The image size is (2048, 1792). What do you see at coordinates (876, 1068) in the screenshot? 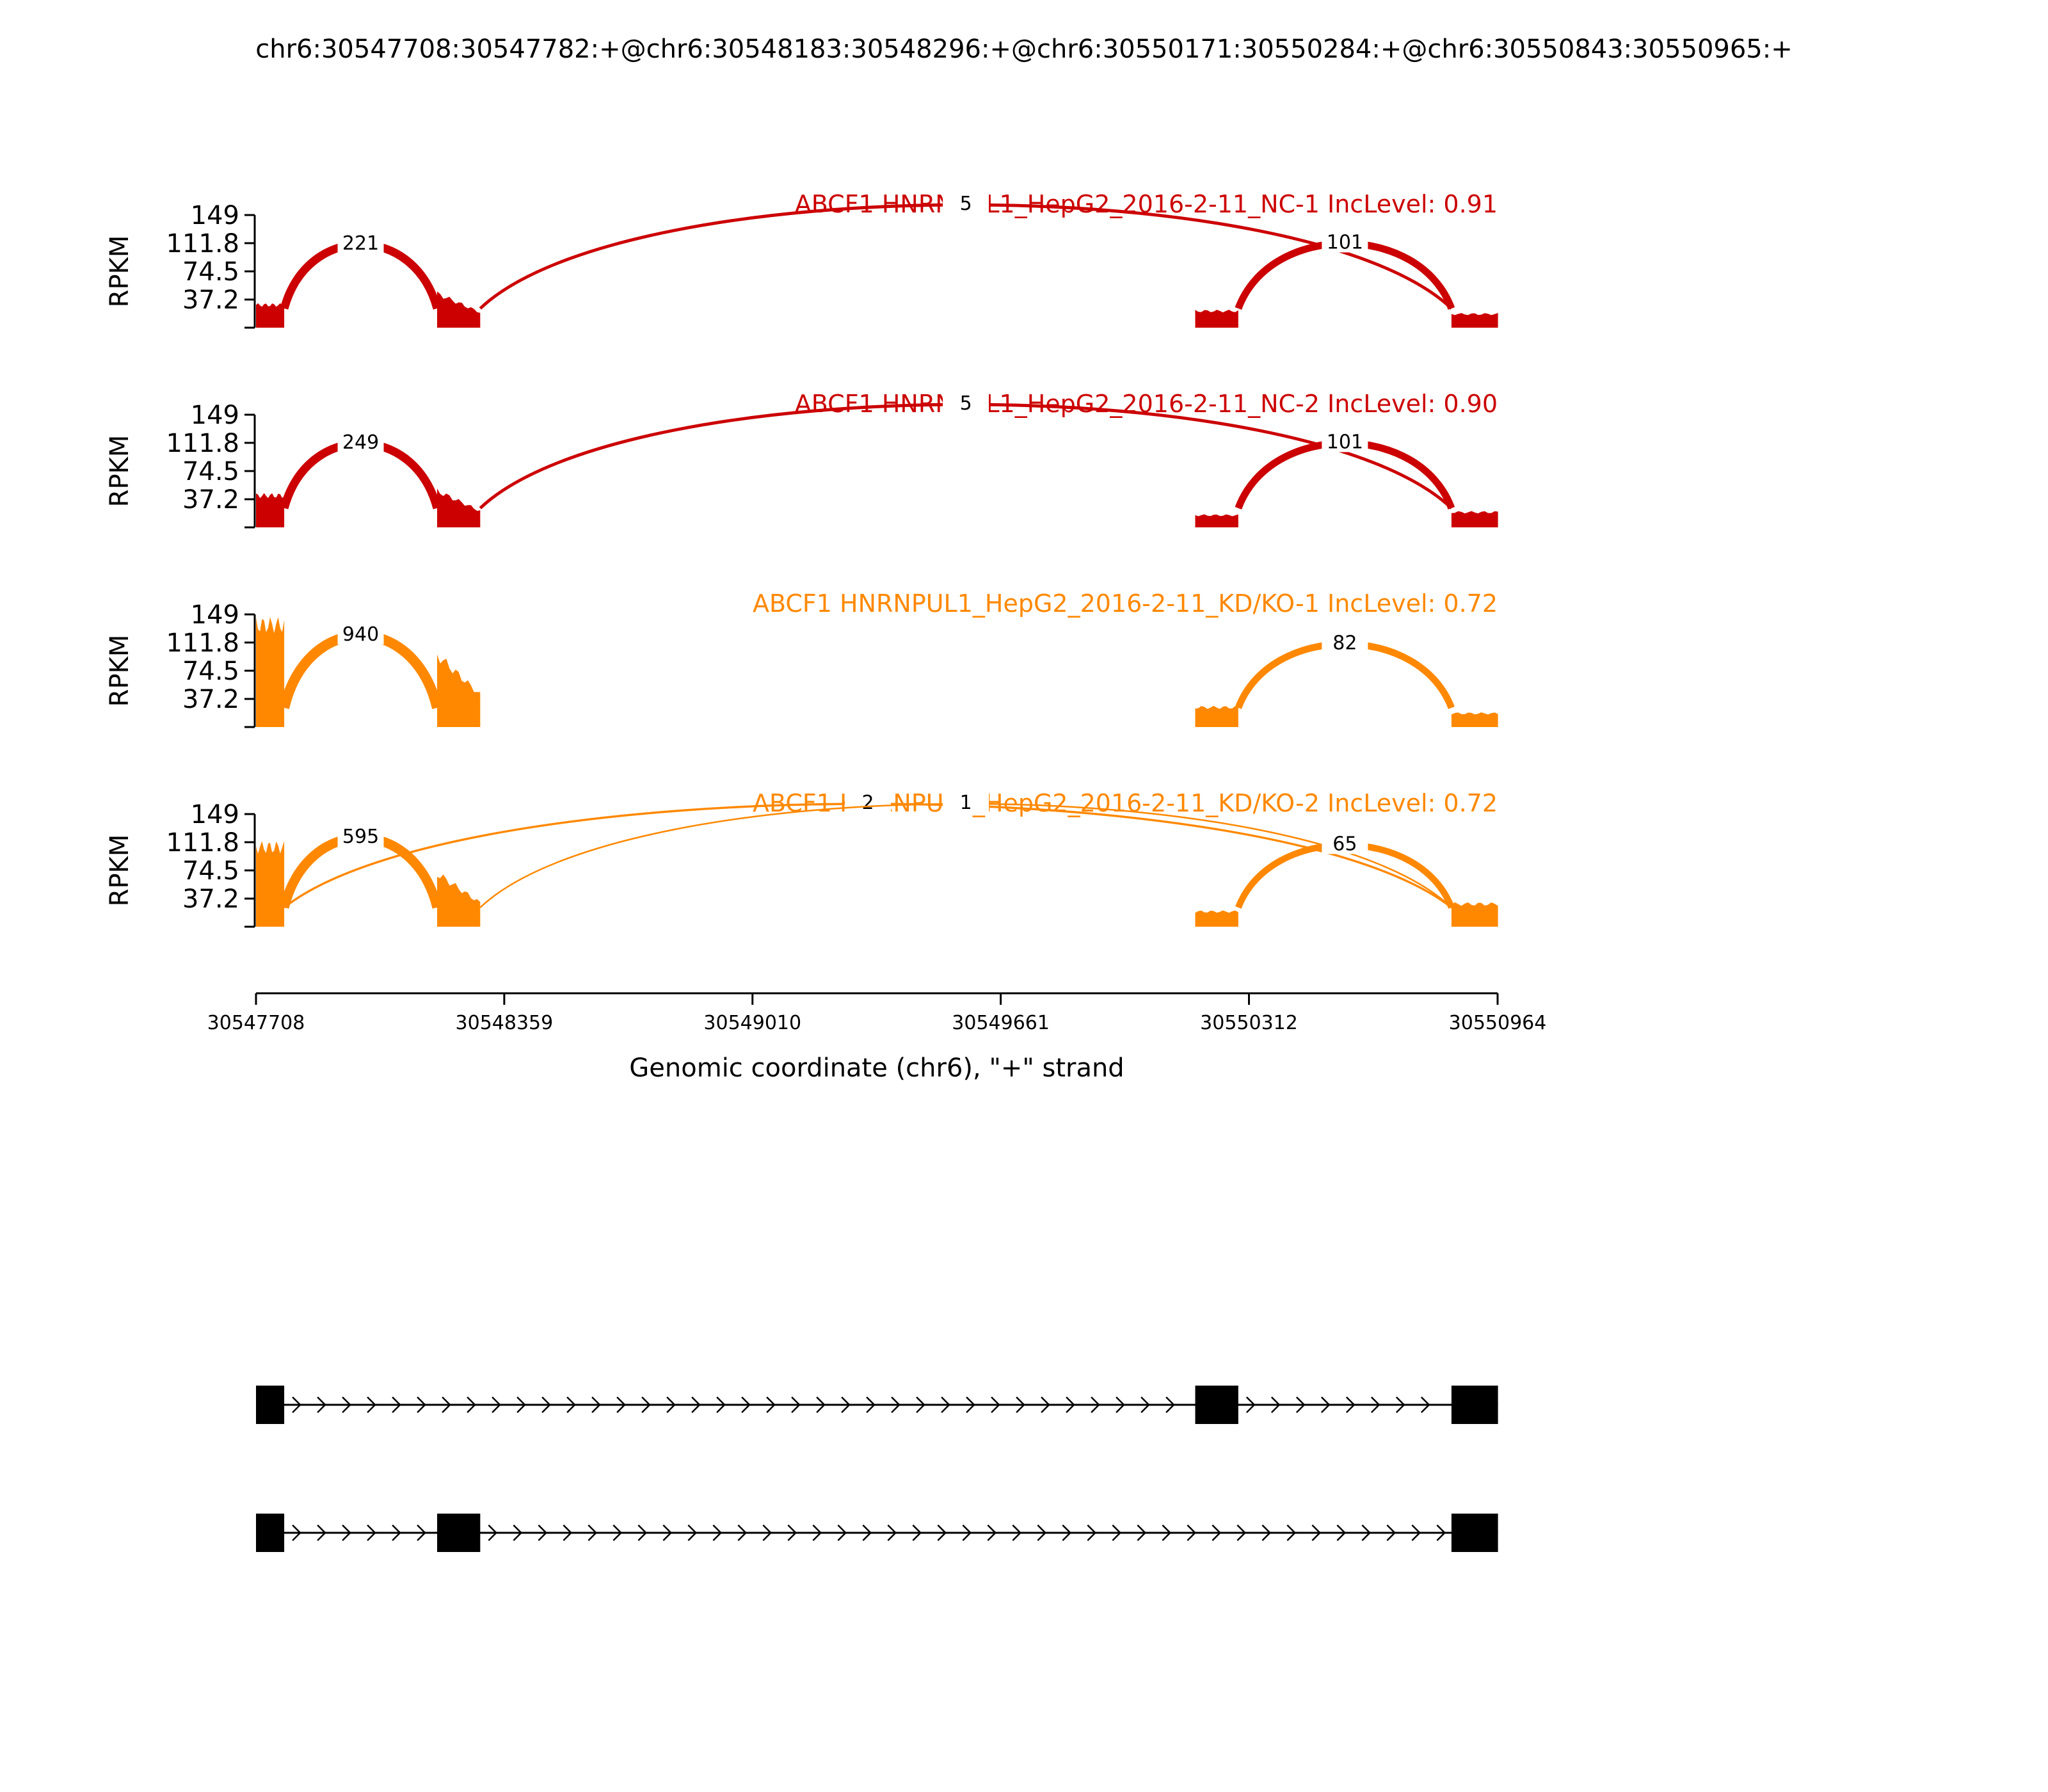
I see `x-axis-label: Genomic coordinate (chr6), "+" strand` at bounding box center [876, 1068].